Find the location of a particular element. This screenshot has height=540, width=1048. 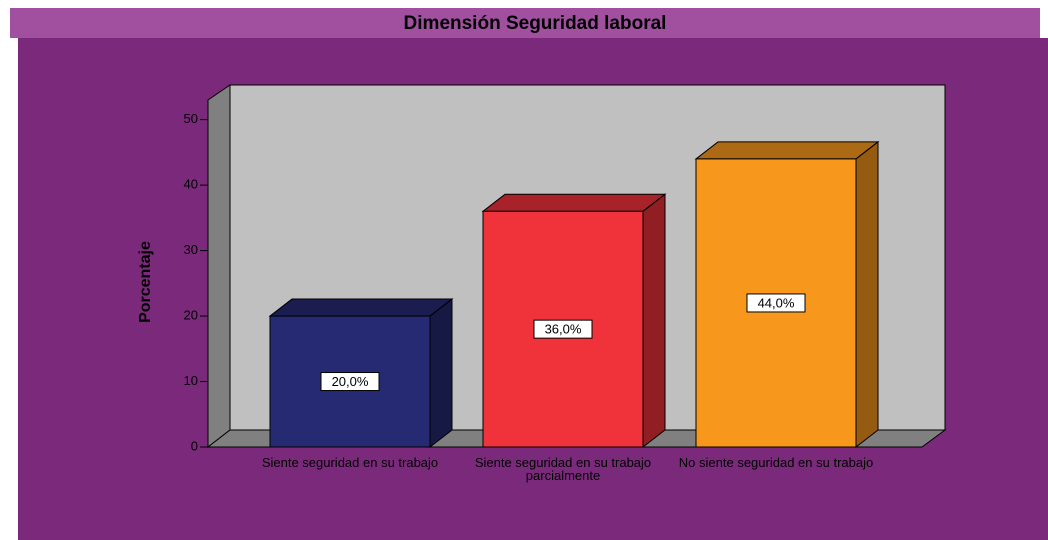

y-tick-label: 50 is located at coordinates (191, 118).